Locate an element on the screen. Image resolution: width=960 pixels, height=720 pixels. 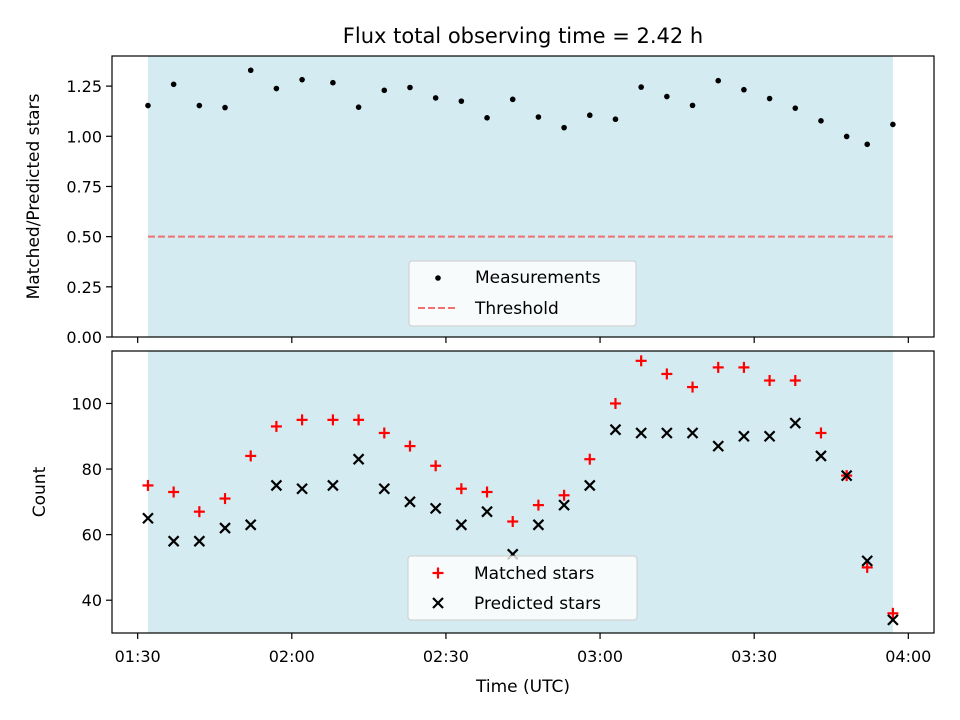
top-y-tick-label: 0.00 is located at coordinates (84, 337).